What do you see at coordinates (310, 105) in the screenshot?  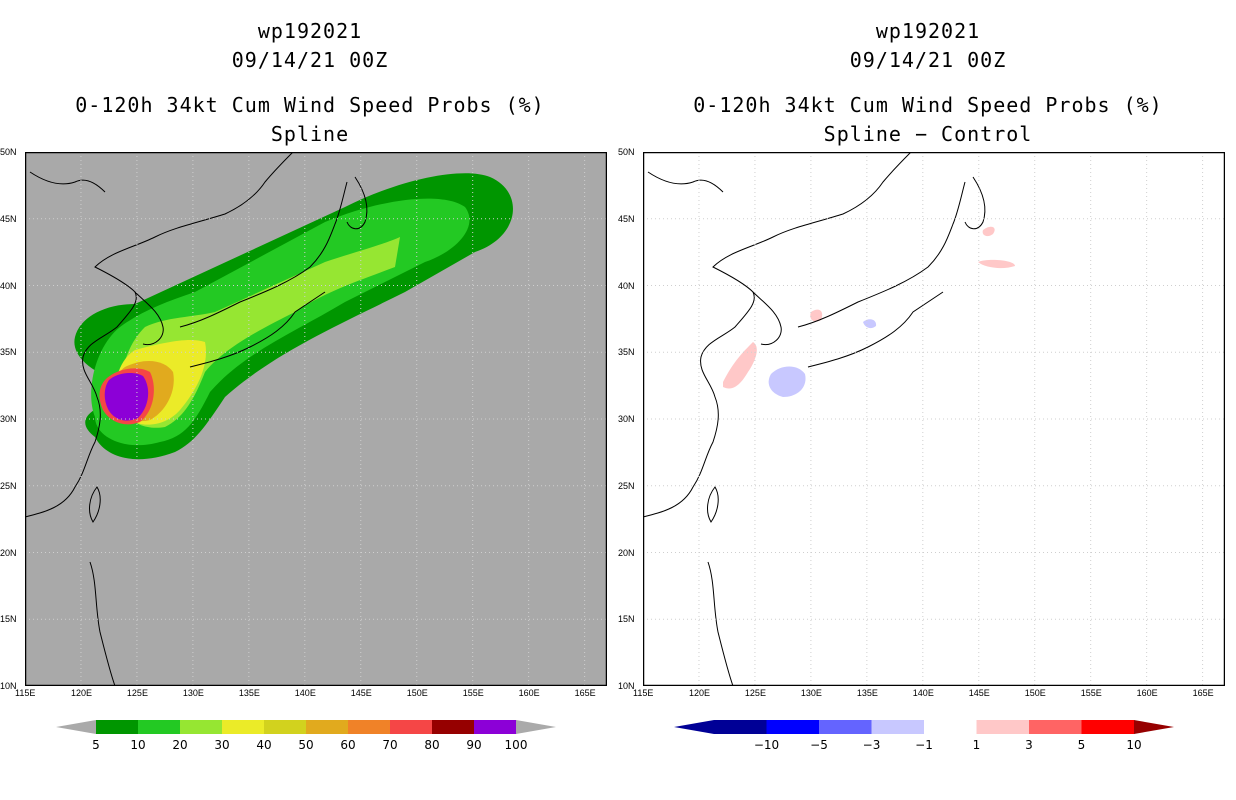 I see `left-product-title: 0-120h 34kt Cum Wind Speed Probs (%)` at bounding box center [310, 105].